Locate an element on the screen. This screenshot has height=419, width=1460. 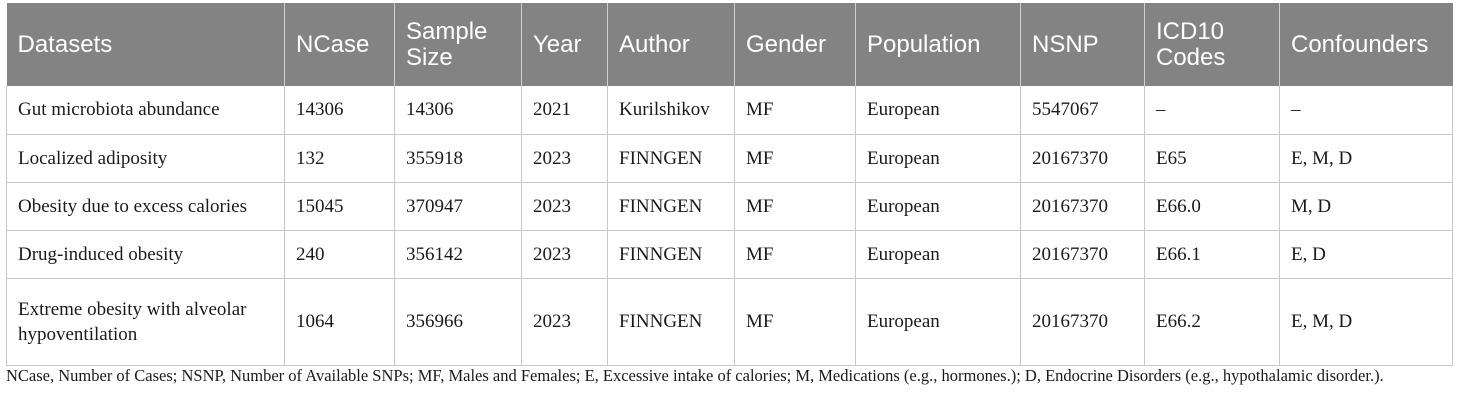
table-cell: 1064 is located at coordinates (339, 322).